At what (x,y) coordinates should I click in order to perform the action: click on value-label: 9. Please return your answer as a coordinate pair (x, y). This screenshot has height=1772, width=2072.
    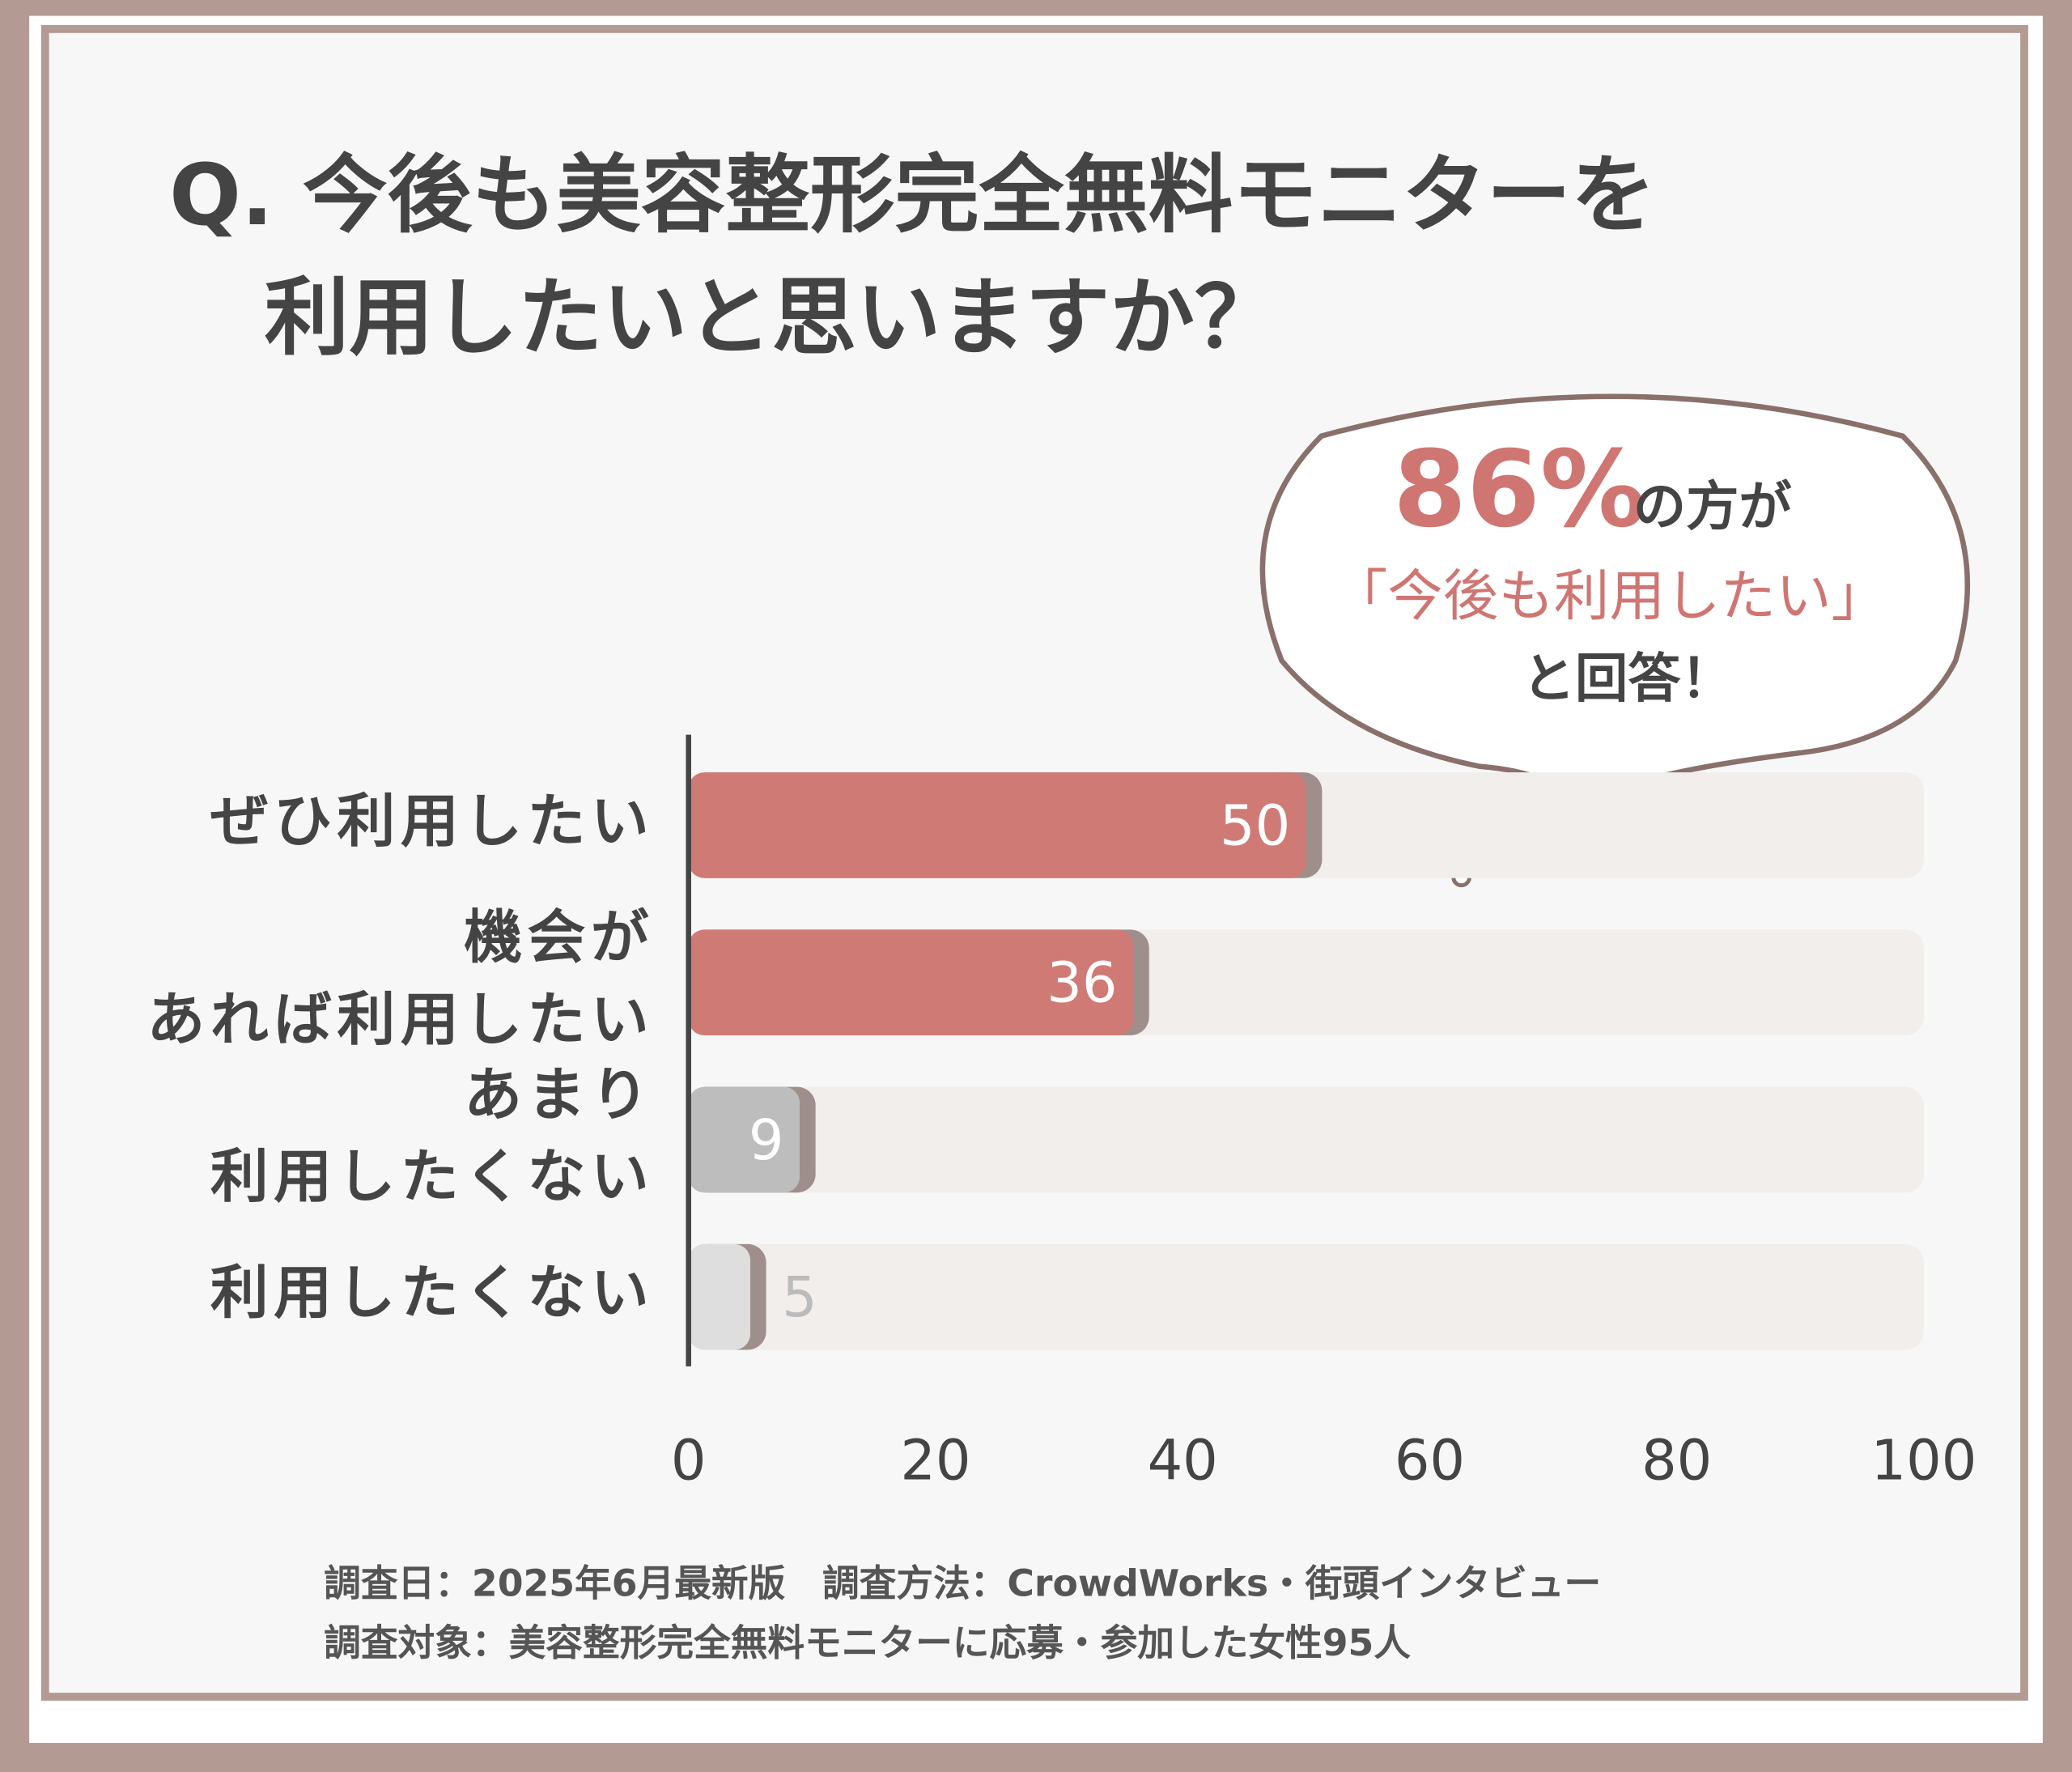
    Looking at the image, I should click on (766, 1141).